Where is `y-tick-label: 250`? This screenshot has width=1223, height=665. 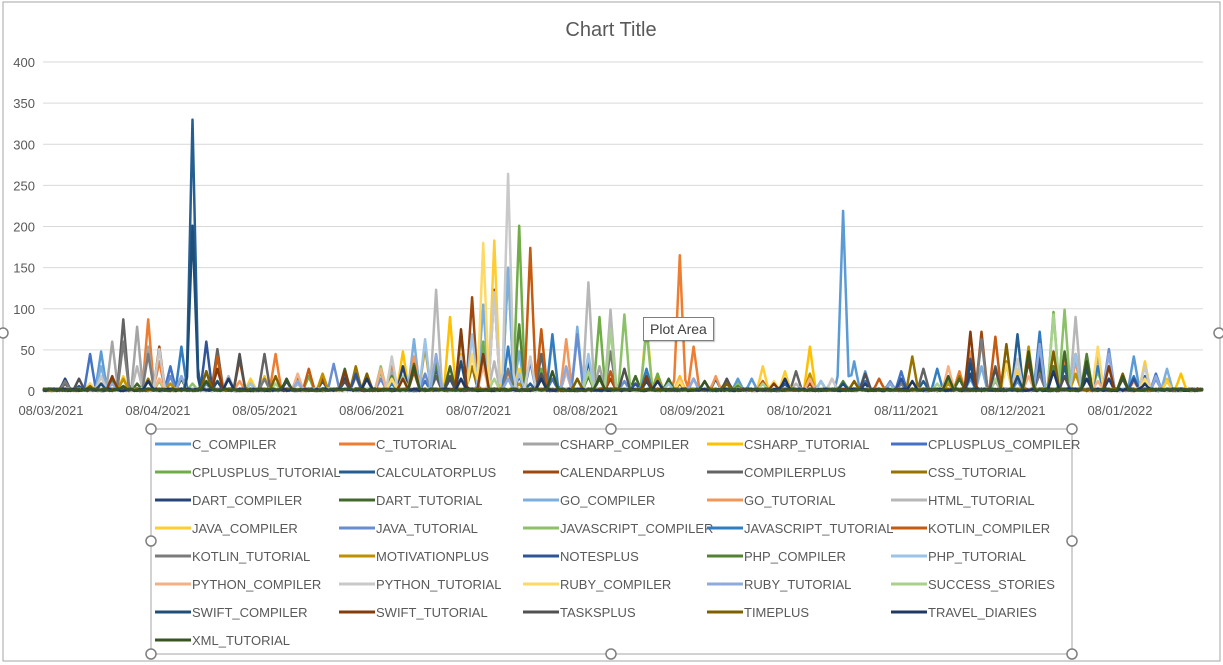 y-tick-label: 250 is located at coordinates (24, 185).